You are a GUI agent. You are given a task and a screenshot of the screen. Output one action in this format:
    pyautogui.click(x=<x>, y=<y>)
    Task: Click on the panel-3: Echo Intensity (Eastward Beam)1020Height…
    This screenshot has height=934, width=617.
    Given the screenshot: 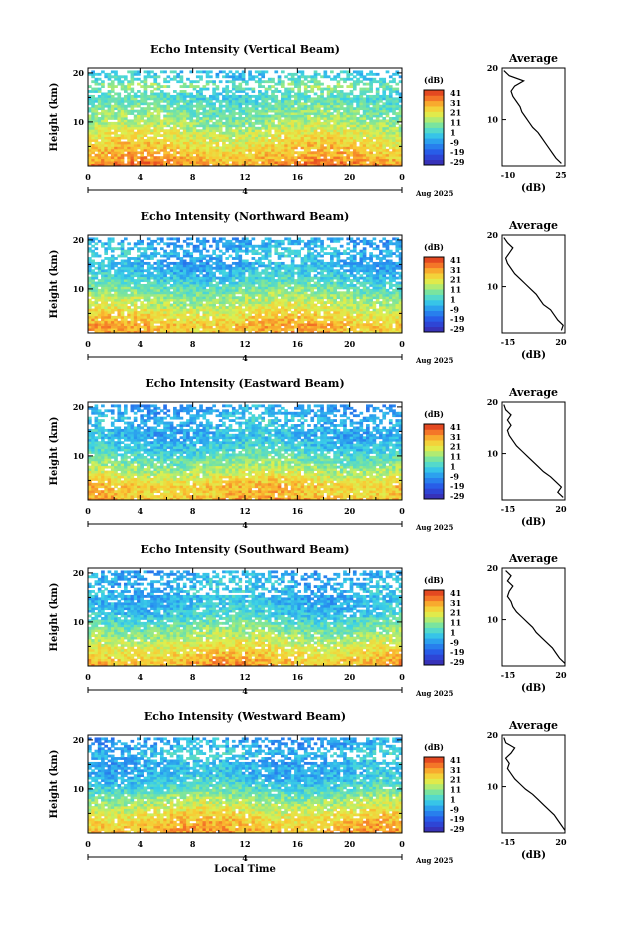 What is the action you would take?
    pyautogui.click(x=308, y=454)
    